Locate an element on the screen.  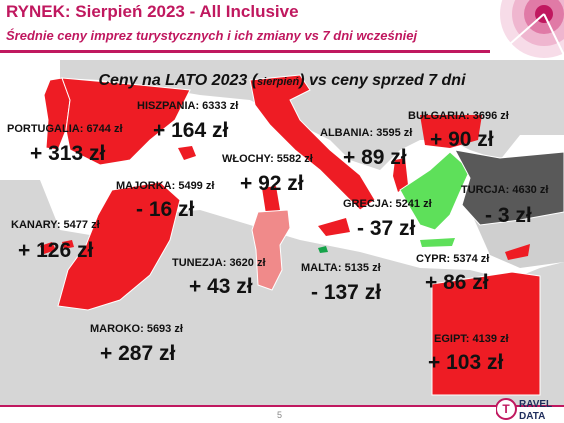
change-tunezja: + 43 zł is located at coordinates (221, 286).